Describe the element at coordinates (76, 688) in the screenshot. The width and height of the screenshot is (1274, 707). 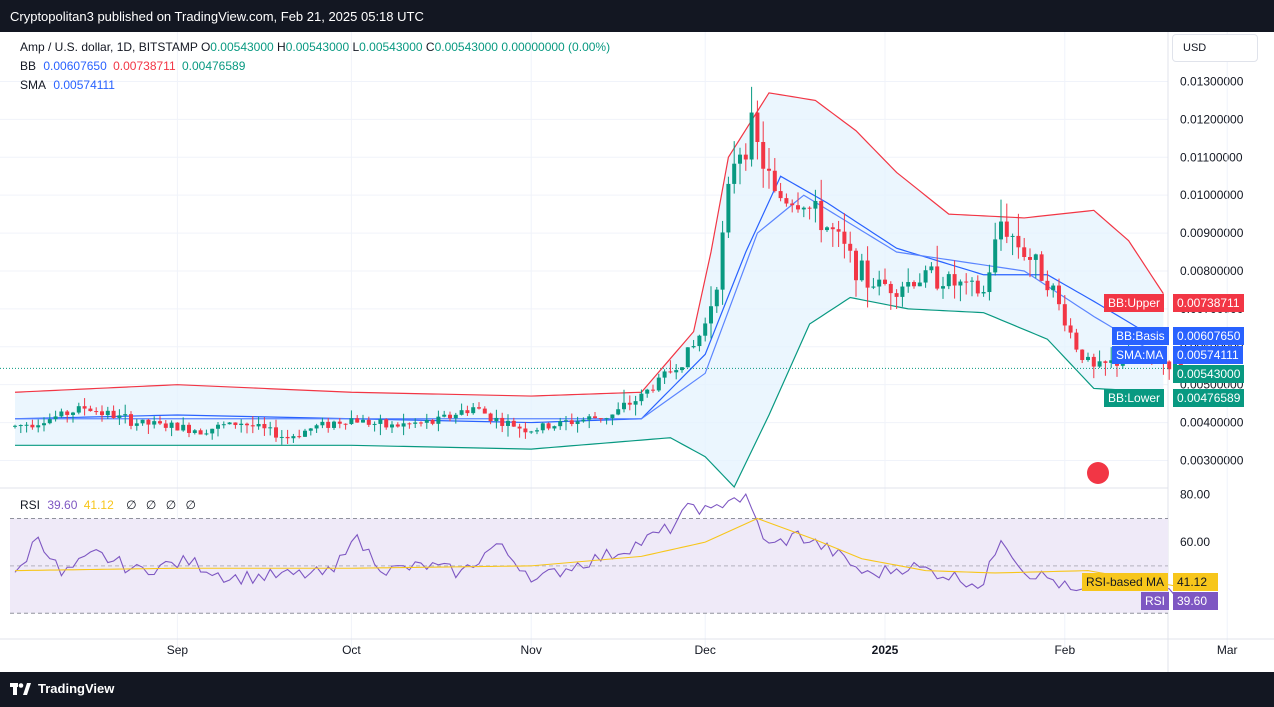
I see `brand-text: TradingView` at that location.